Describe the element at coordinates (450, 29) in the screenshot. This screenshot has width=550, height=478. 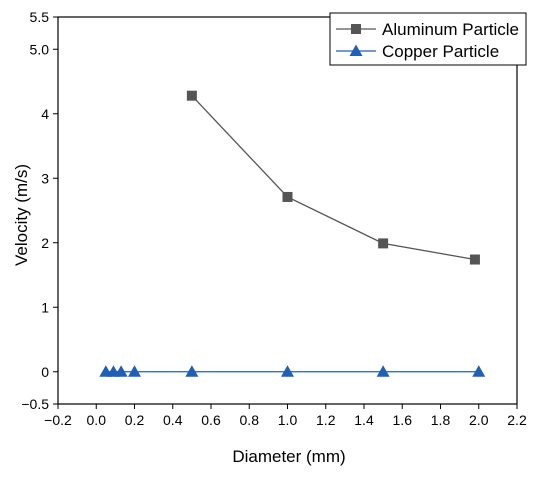
I see `legend-label-aluminum-particle: Aluminum Particle` at that location.